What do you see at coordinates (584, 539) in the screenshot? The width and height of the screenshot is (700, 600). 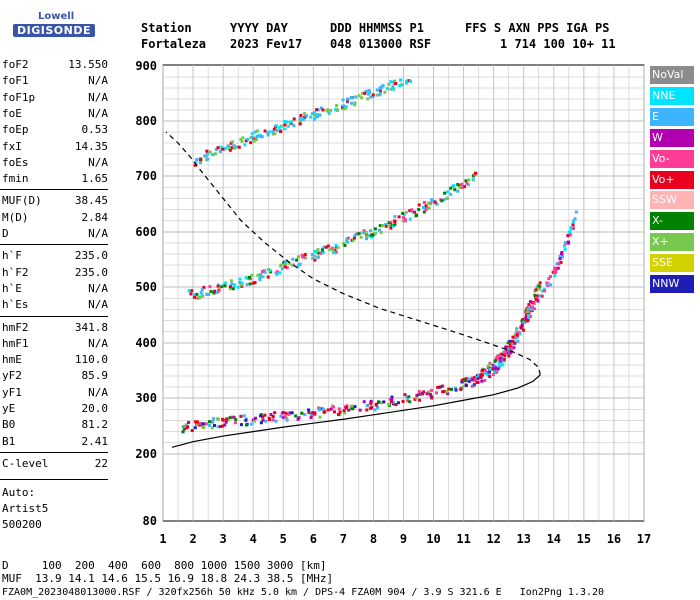 I see `x-tick-label: 15` at bounding box center [584, 539].